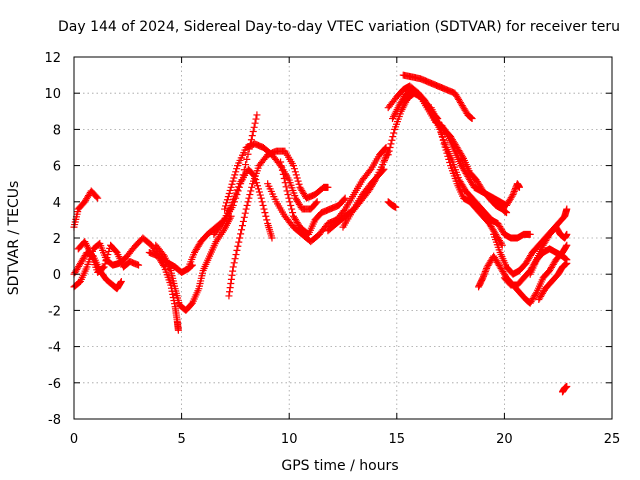  I want to click on y-tick-label: 6, so click(57, 167).